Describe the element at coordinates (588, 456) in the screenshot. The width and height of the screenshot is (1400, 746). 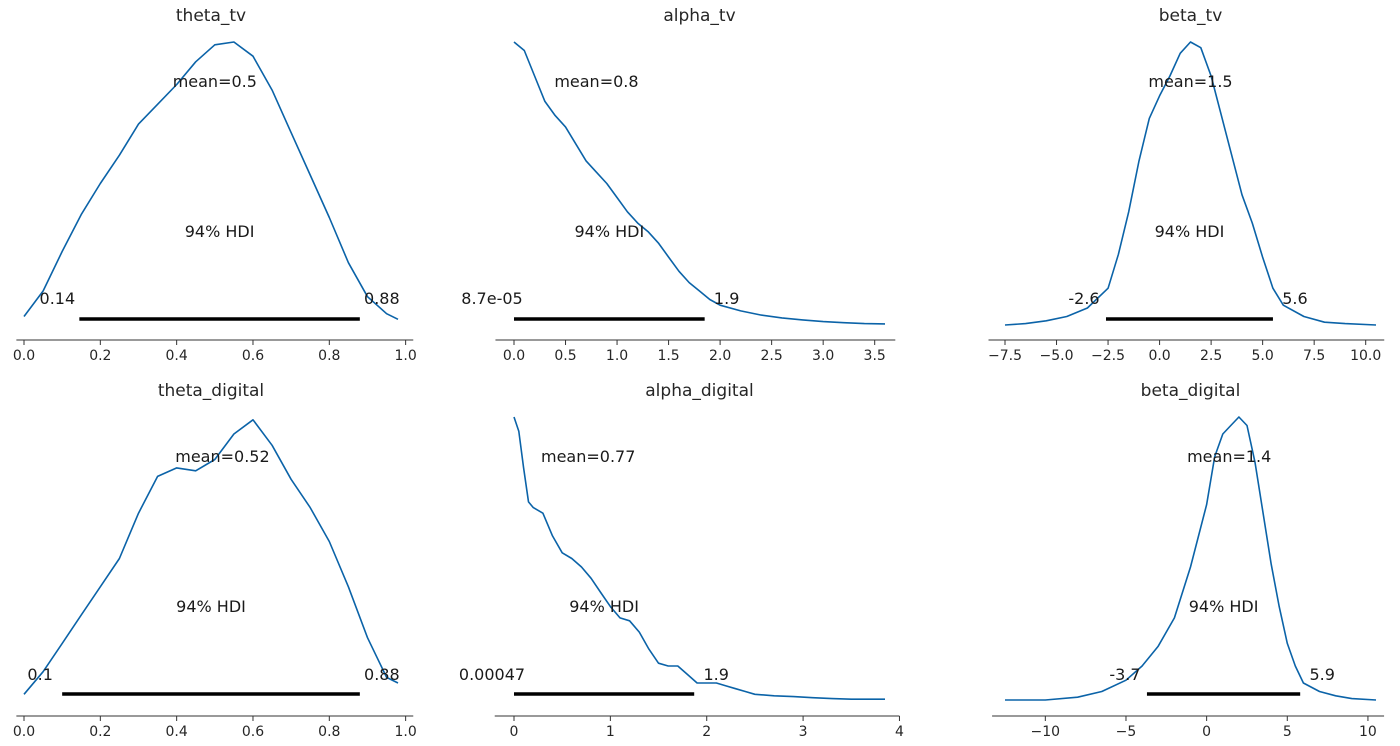
I see `mean-label: mean=0.77` at that location.